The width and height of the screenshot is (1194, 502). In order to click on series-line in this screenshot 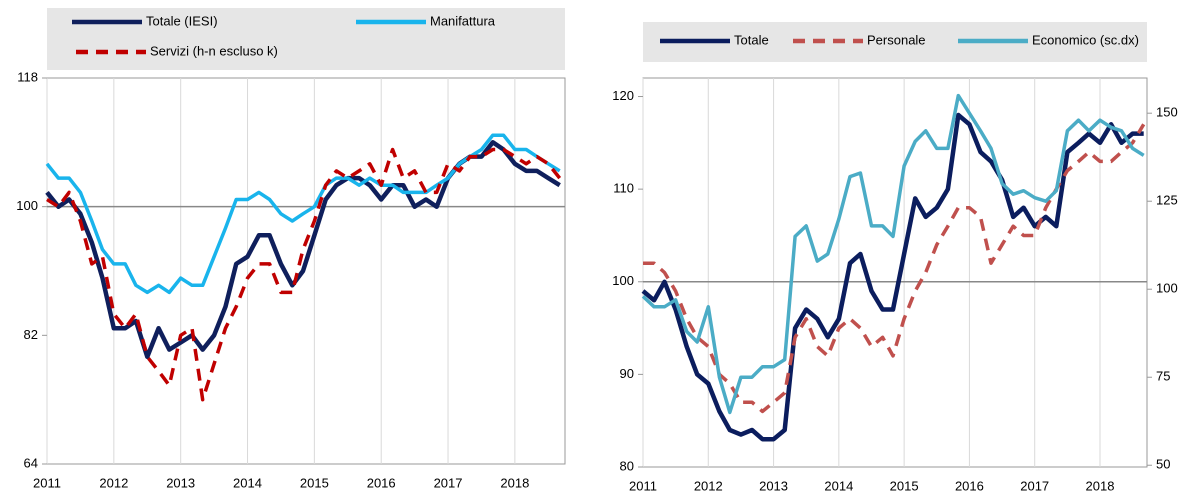, I will do `click(303, 214)`.